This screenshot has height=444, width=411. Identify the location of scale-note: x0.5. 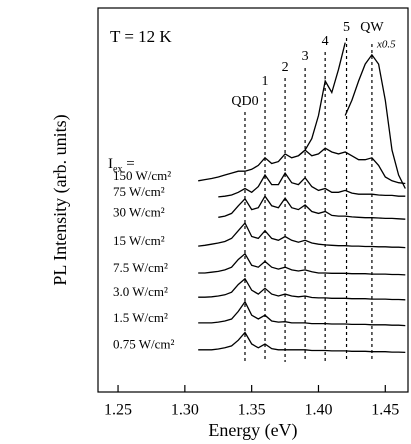
(386, 45).